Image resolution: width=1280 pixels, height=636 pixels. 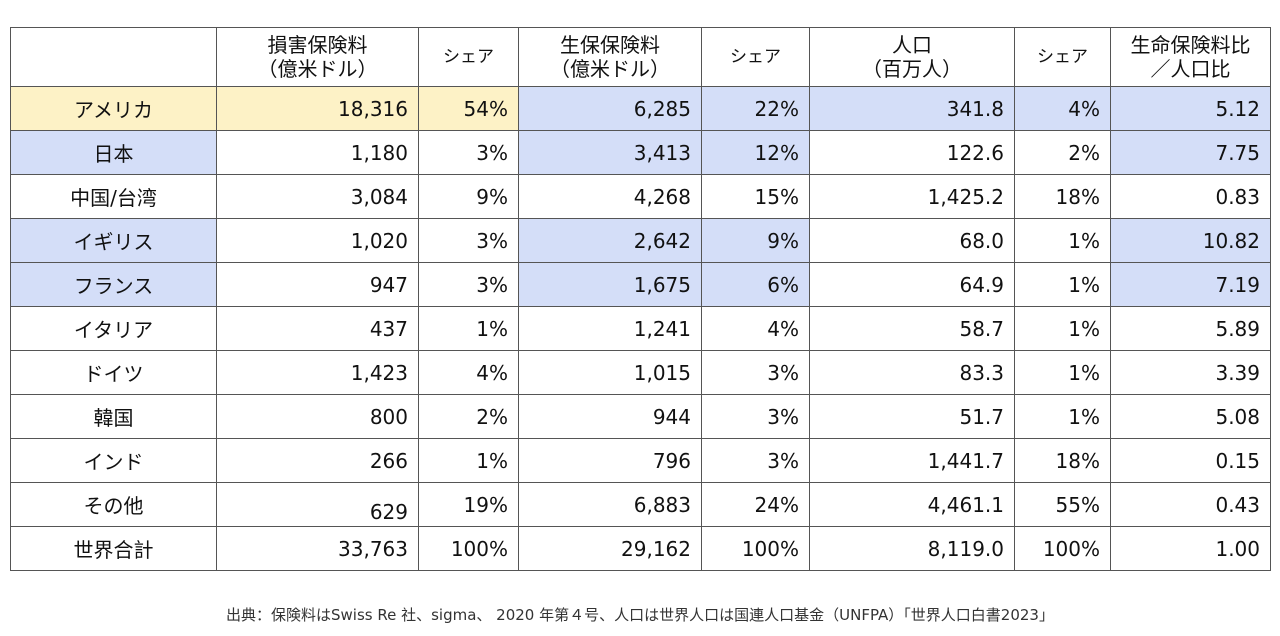 I want to click on life-premium: 2,642, so click(x=610, y=240).